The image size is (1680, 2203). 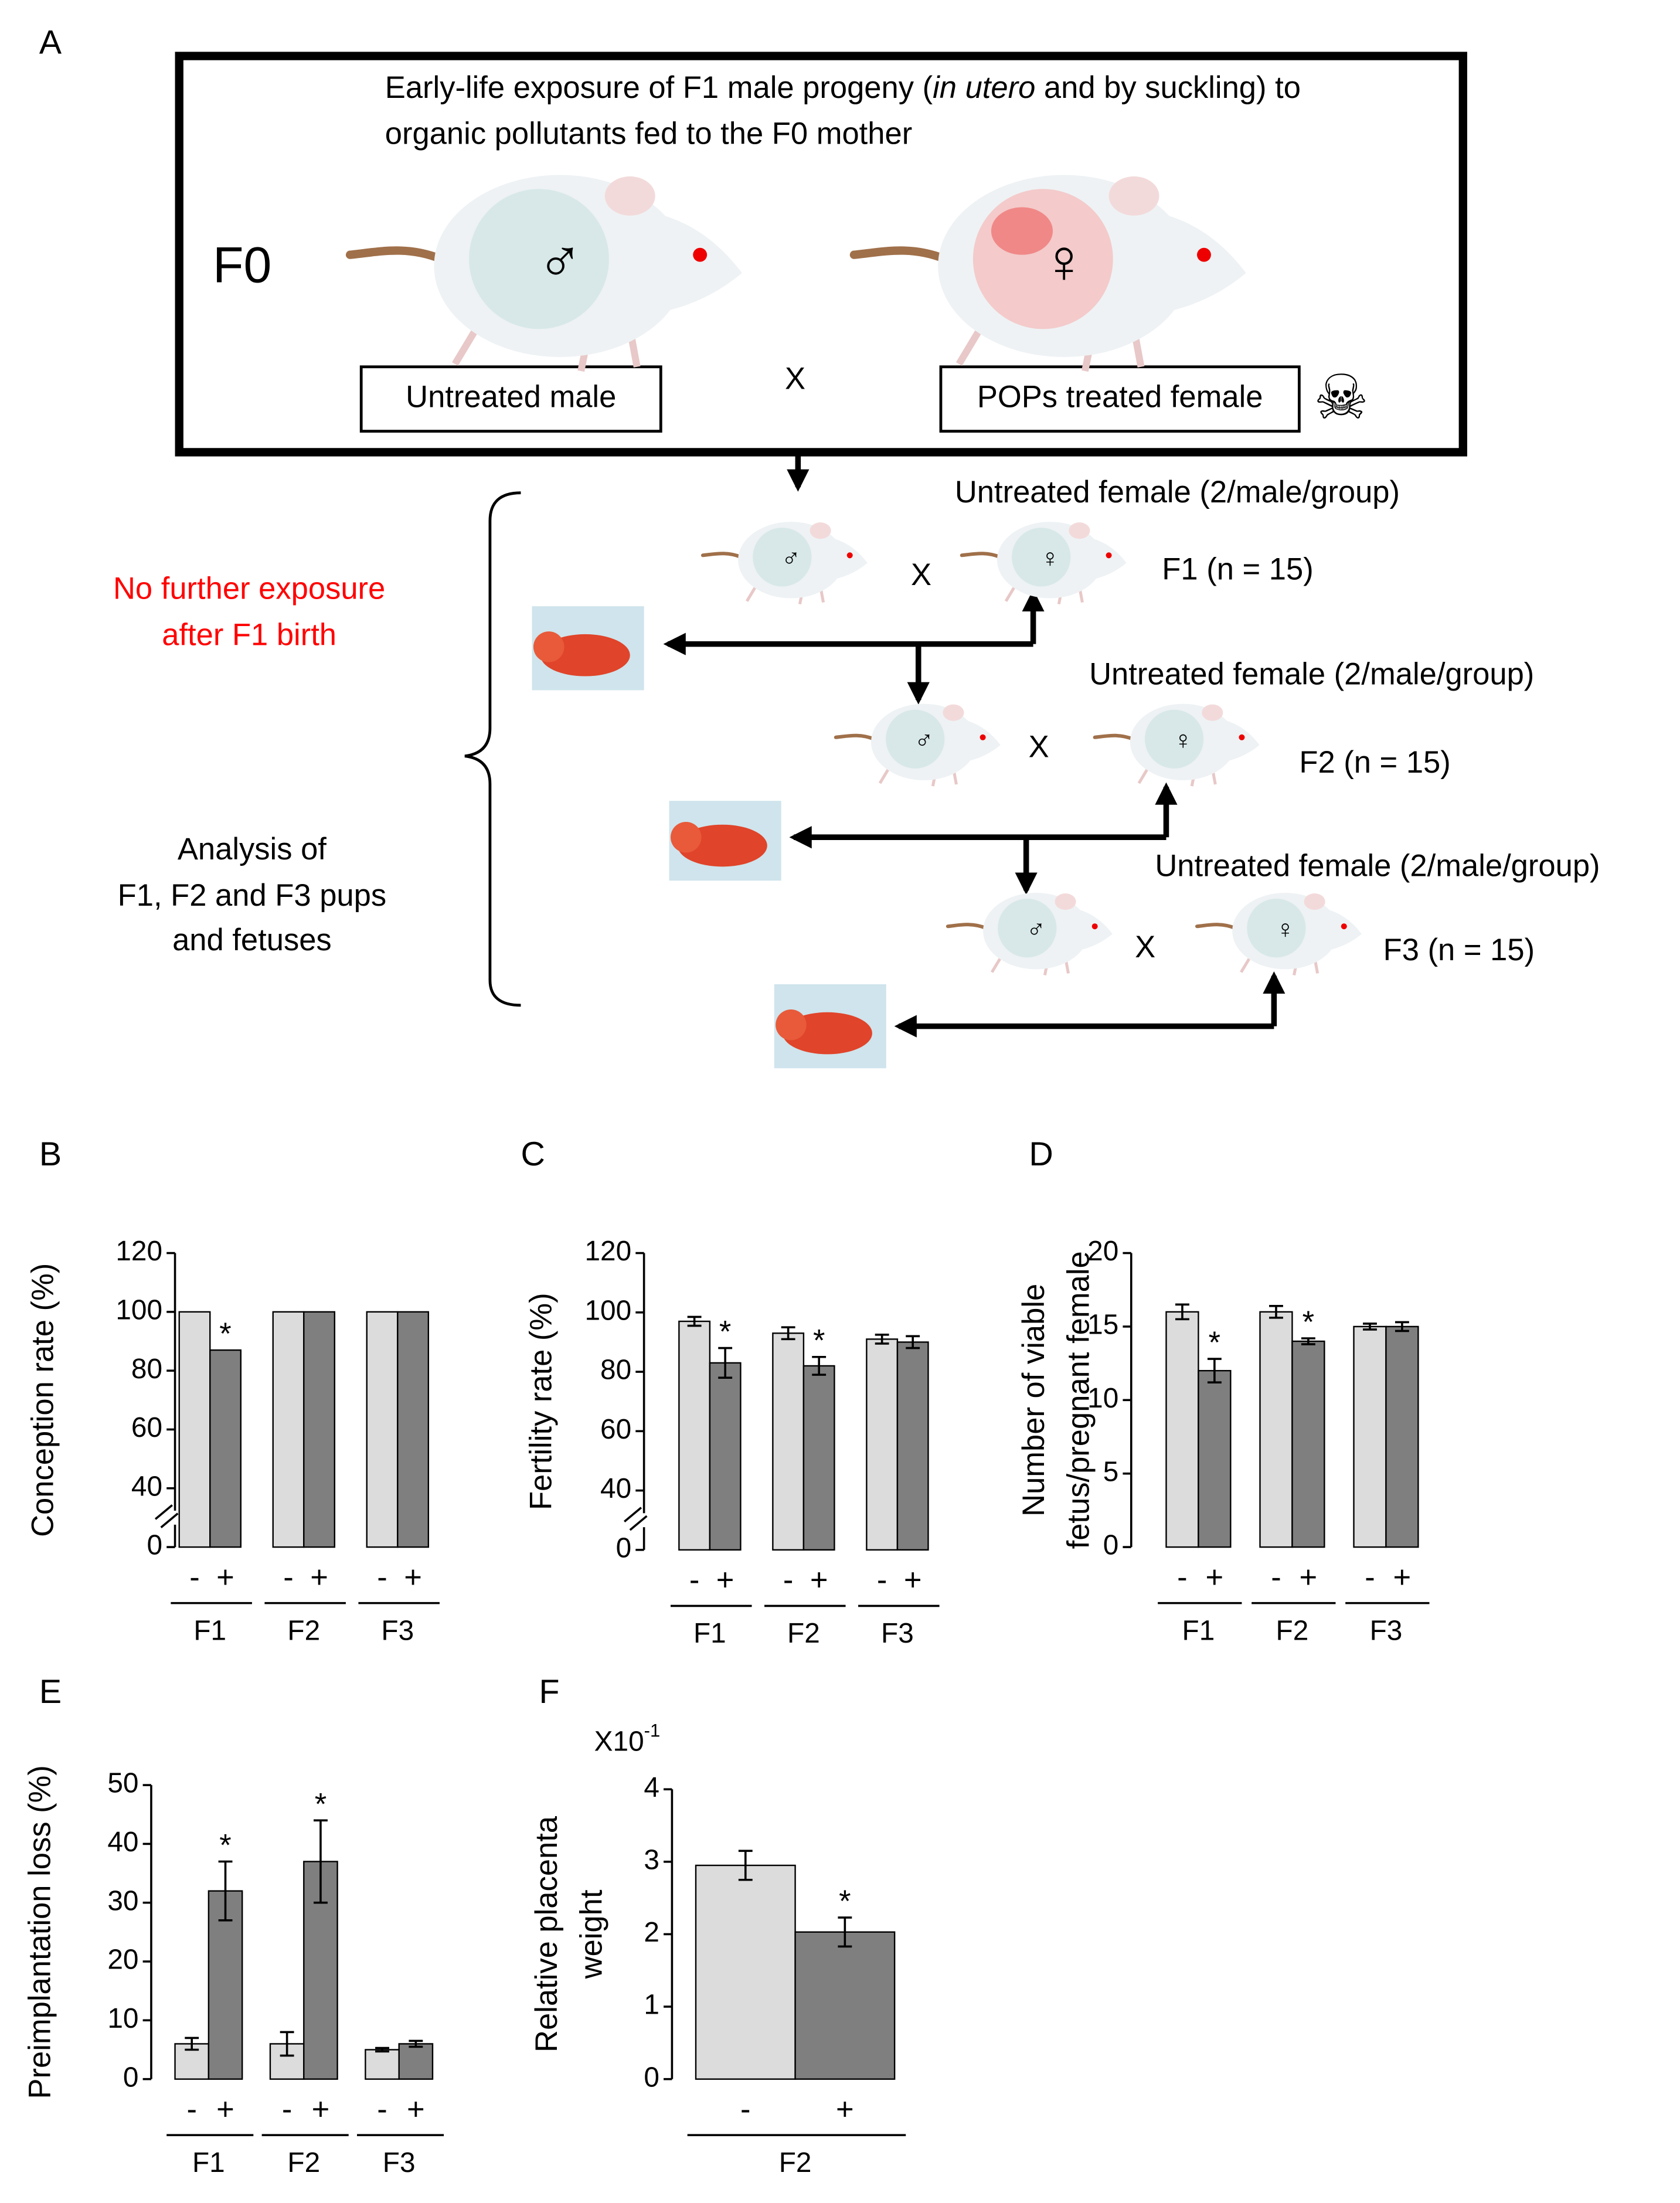 I want to click on y-tick-label: 0, so click(x=154, y=1545).